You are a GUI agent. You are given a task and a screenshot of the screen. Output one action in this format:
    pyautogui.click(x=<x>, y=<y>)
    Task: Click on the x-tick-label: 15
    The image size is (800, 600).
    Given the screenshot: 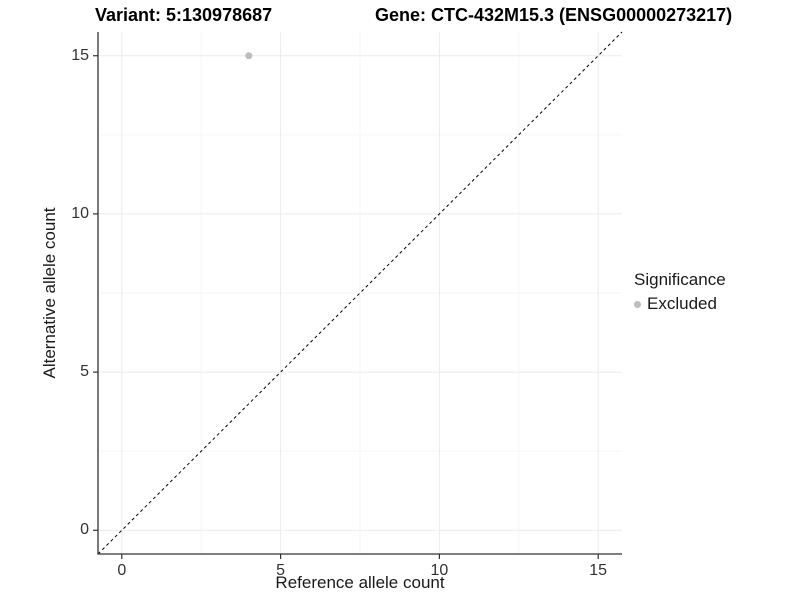 What is the action you would take?
    pyautogui.click(x=598, y=570)
    